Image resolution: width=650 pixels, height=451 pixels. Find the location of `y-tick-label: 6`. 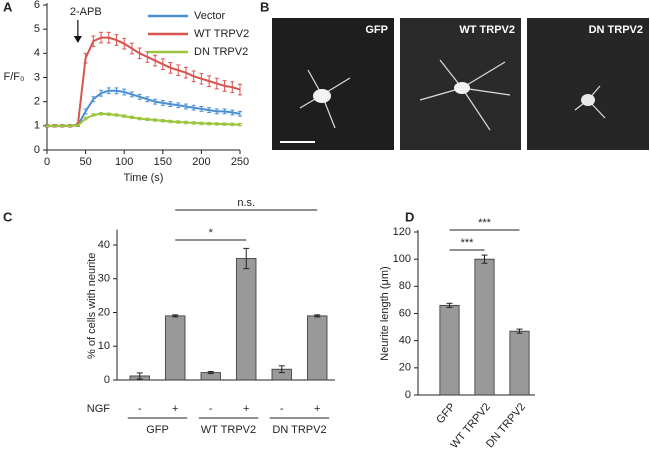

y-tick-label: 6 is located at coordinates (37, 5).